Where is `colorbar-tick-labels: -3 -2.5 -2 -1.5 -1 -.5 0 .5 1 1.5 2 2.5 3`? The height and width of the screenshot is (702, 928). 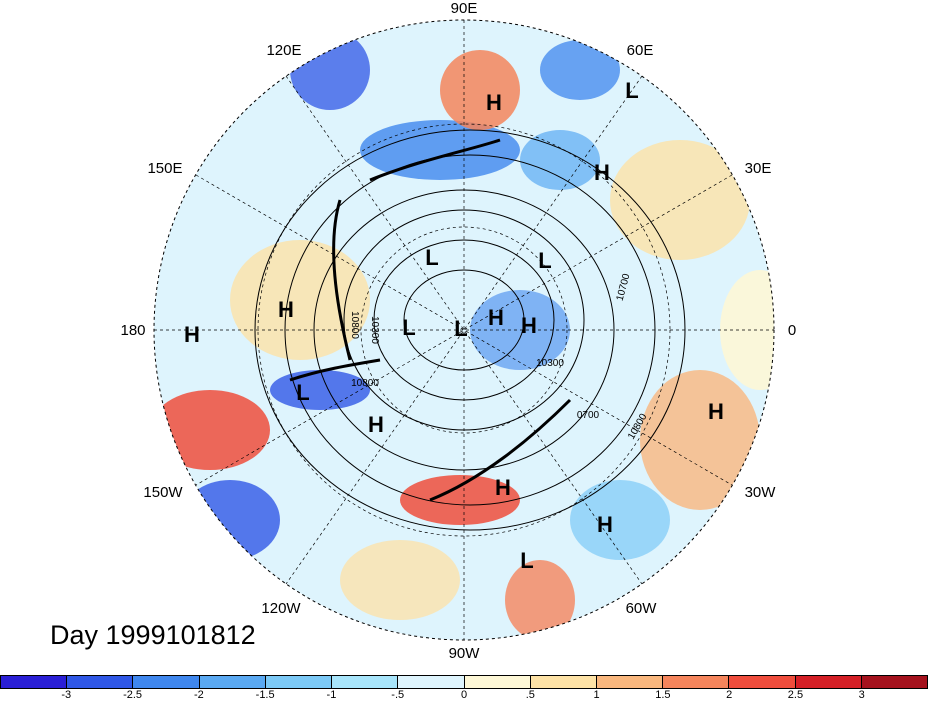
colorbar-tick-labels: -3 -2.5 -2 -1.5 -1 -.5 0 .5 1 1.5 2 2.5 3 is located at coordinates (464, 695).